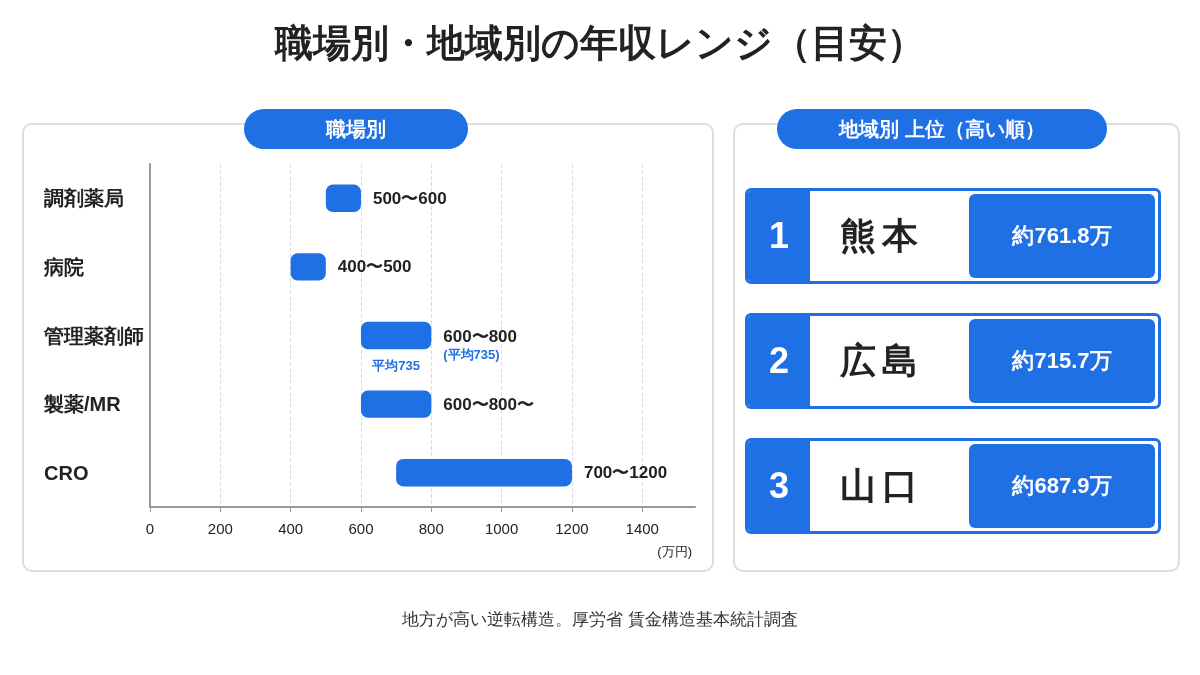 The width and height of the screenshot is (1200, 675). I want to click on x-tick-label: 0, so click(150, 528).